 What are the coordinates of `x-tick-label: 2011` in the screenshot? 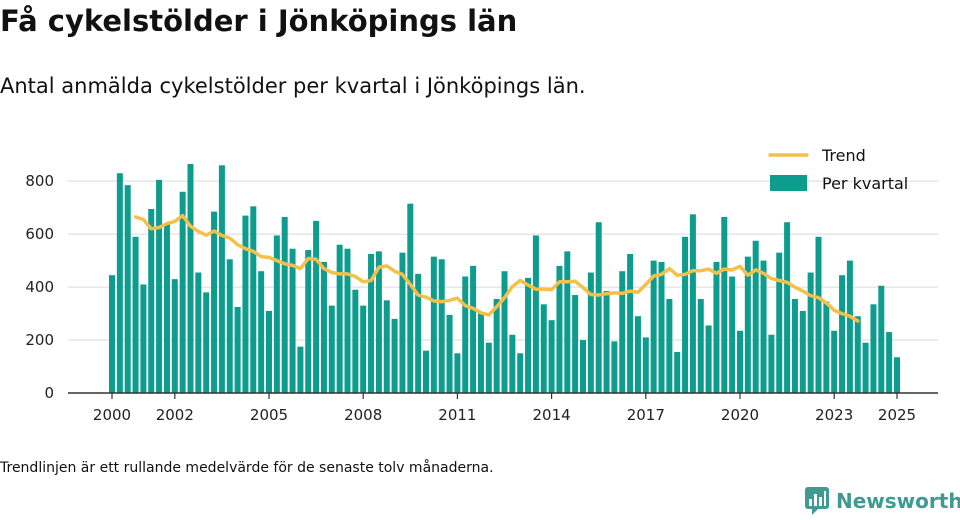 It's located at (457, 415).